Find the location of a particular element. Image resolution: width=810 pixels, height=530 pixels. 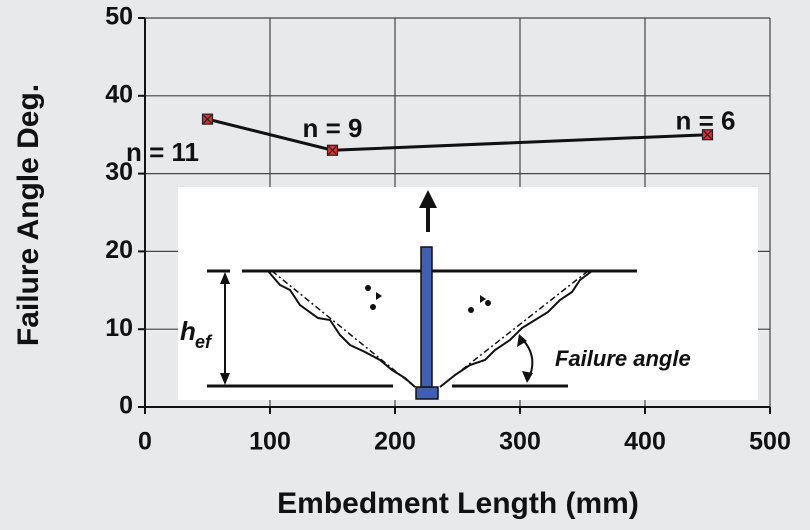

point-label: n = 6 is located at coordinates (706, 121).